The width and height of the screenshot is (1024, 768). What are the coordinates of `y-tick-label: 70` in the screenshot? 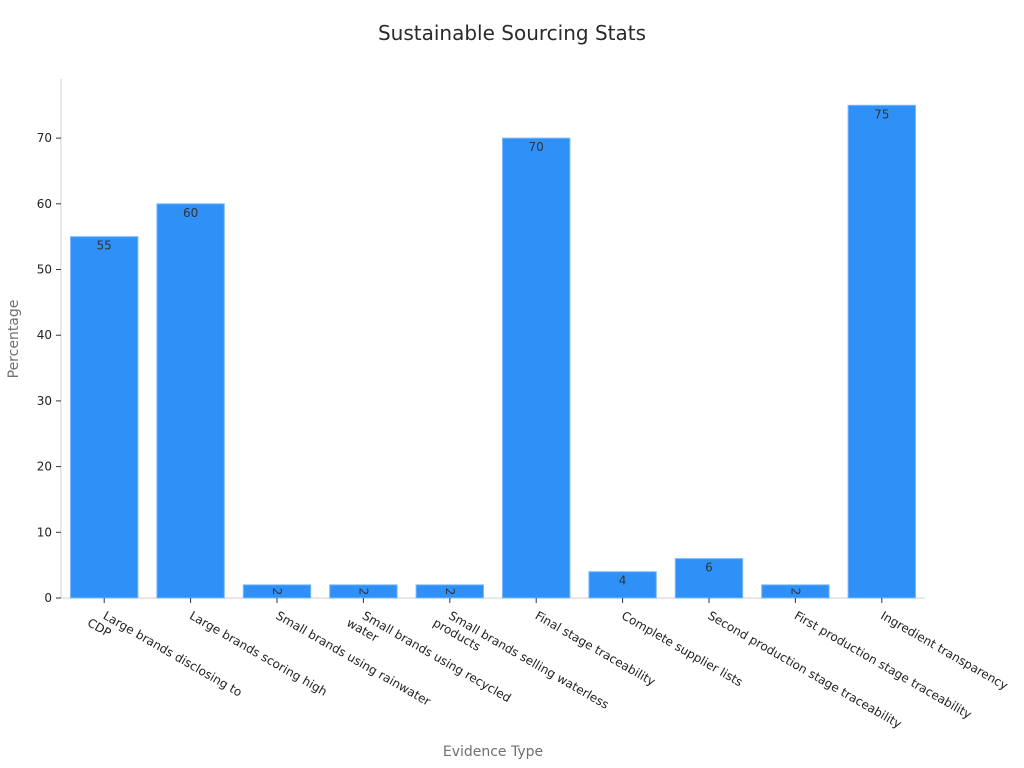 It's located at (44, 138).